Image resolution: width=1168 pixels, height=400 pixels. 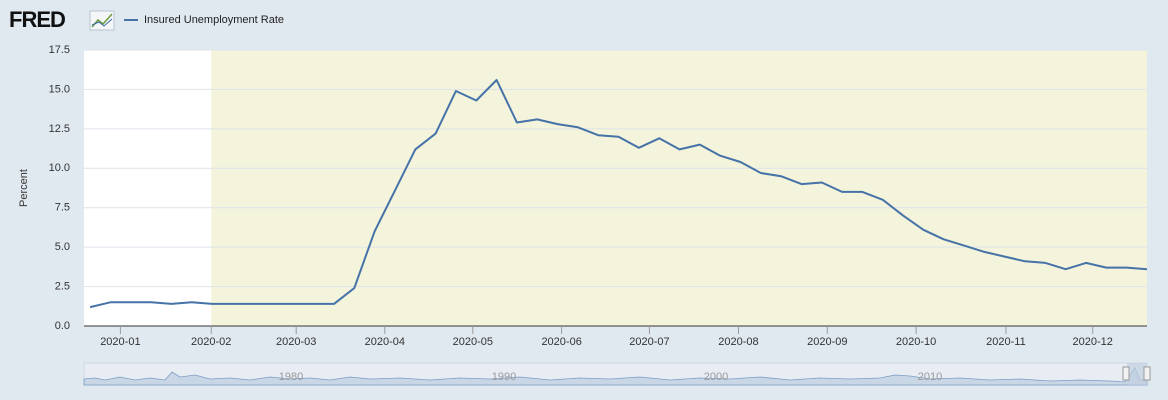 I want to click on logo-icon, so click(x=102, y=20).